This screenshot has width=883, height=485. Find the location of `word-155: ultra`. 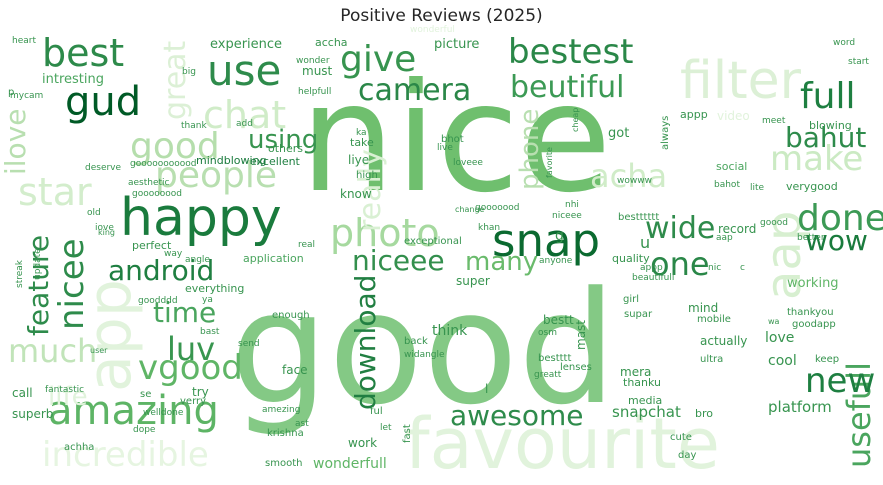

word-155: ultra is located at coordinates (711, 359).